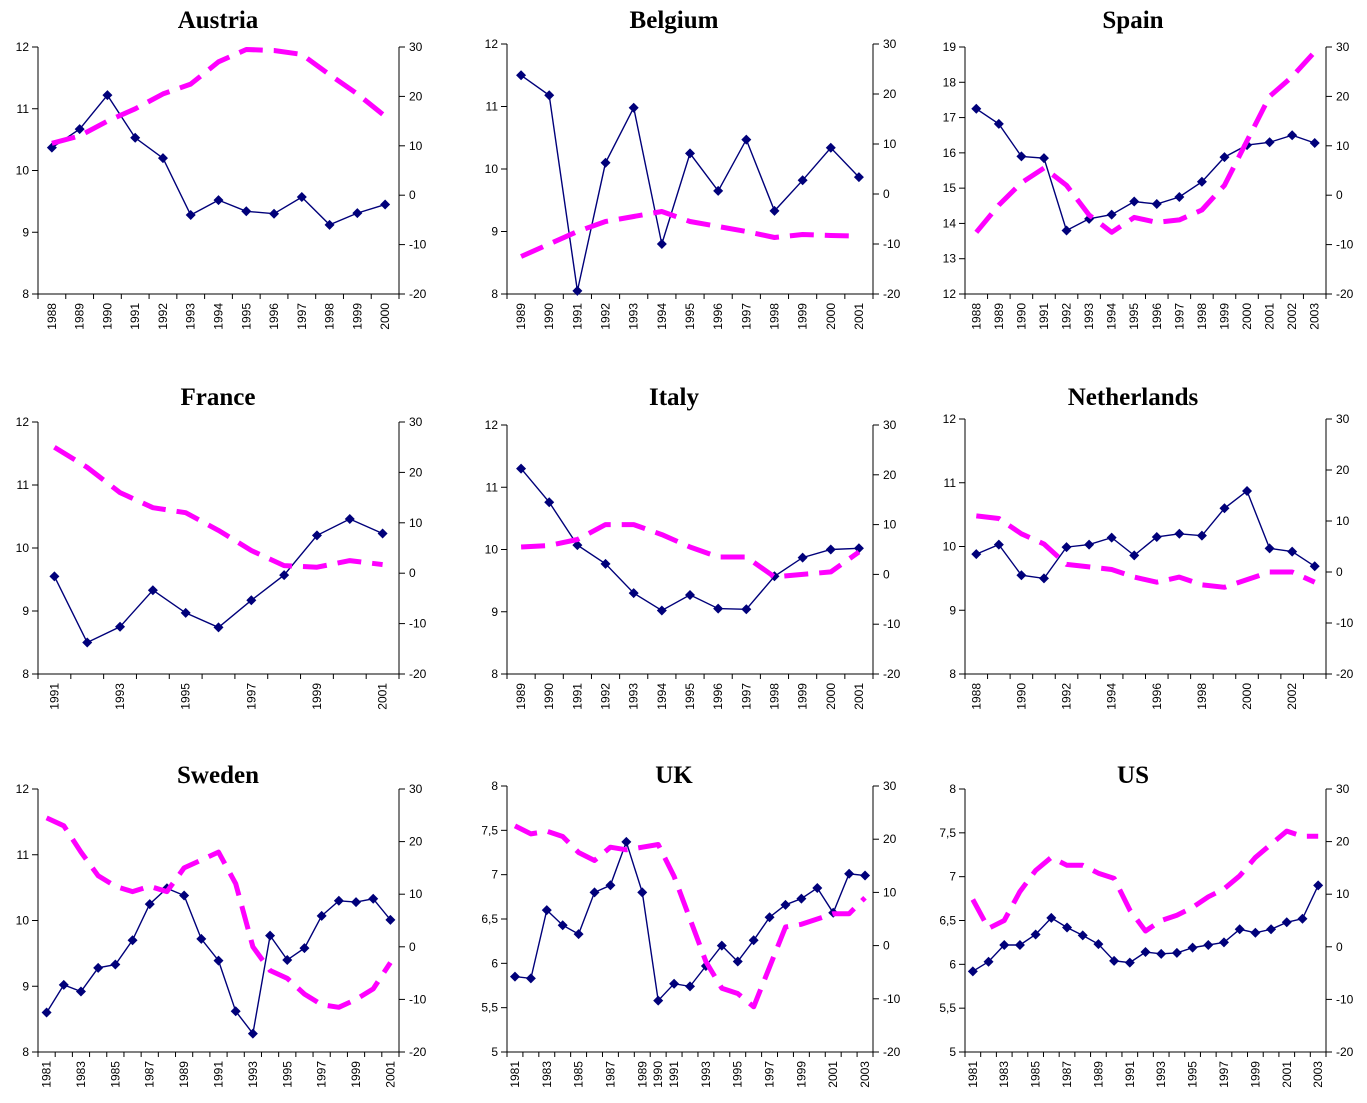 The height and width of the screenshot is (1103, 1367). What do you see at coordinates (1133, 775) in the screenshot?
I see `chart-title: US` at bounding box center [1133, 775].